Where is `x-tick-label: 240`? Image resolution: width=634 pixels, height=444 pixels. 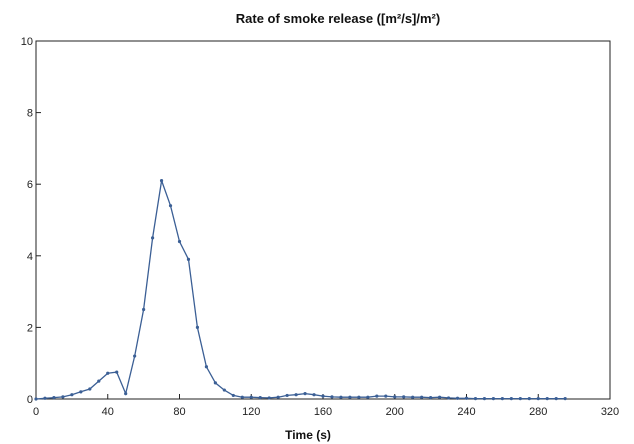
x-tick-label: 240 is located at coordinates (466, 412).